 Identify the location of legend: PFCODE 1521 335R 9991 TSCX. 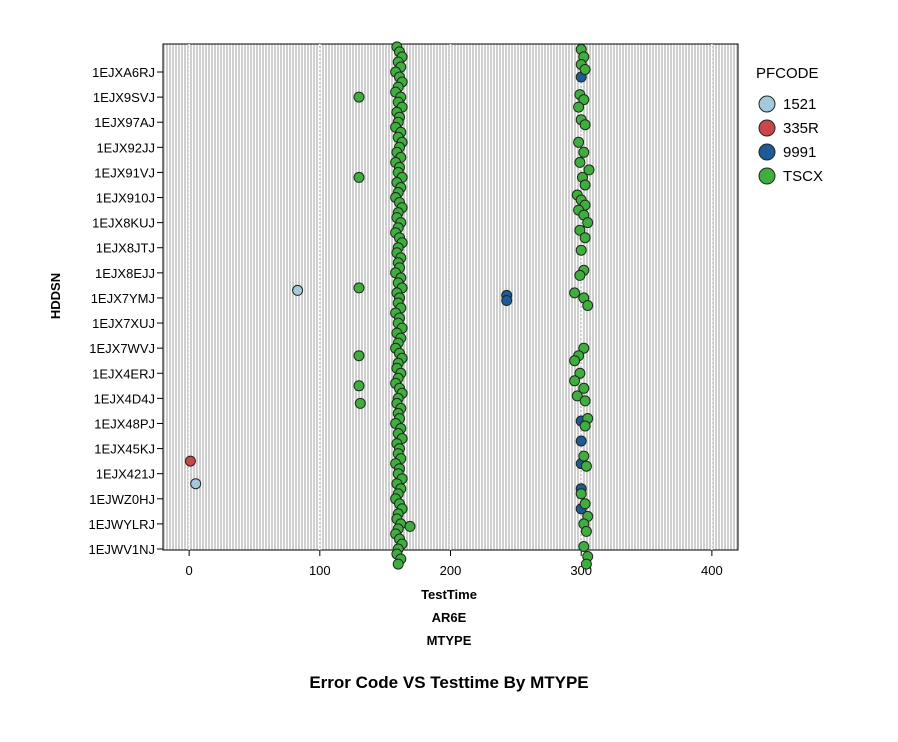
(789, 125).